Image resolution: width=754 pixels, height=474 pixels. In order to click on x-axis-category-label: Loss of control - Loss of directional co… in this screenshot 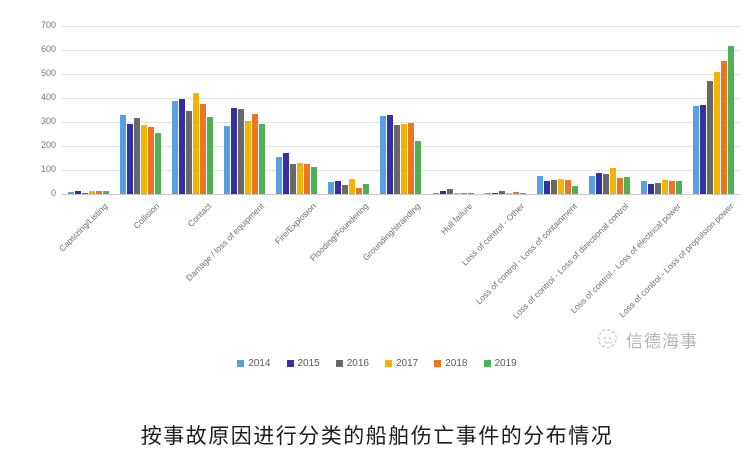, I will do `click(571, 261)`.